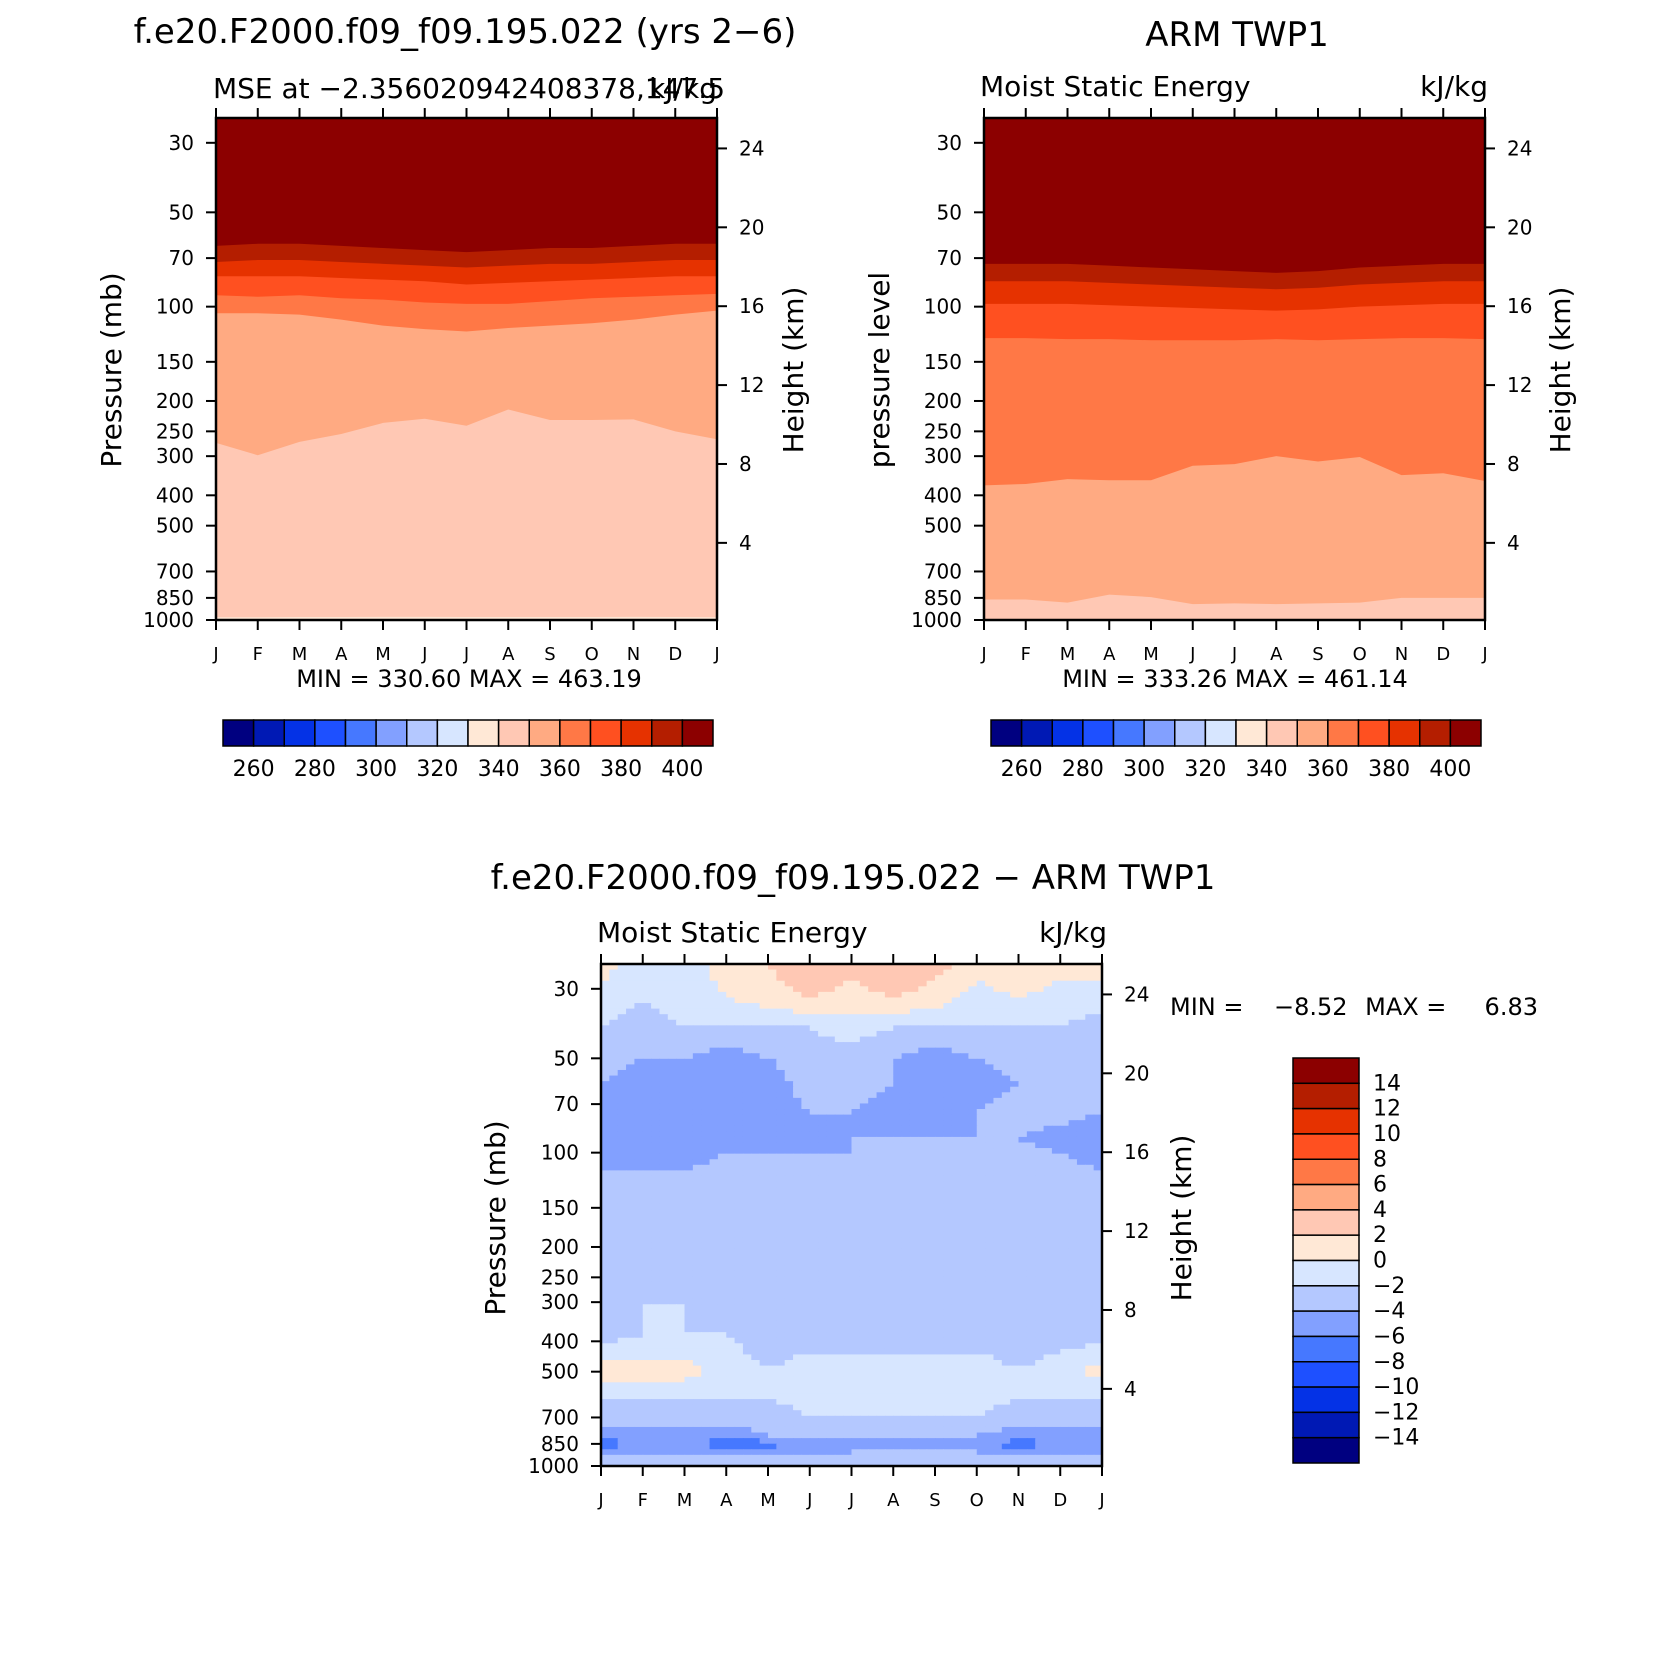 This screenshot has width=1680, height=1680. Describe the element at coordinates (468, 750) in the screenshot. I see `colorbar: 260 280 300 320 340 360 380 400` at that location.